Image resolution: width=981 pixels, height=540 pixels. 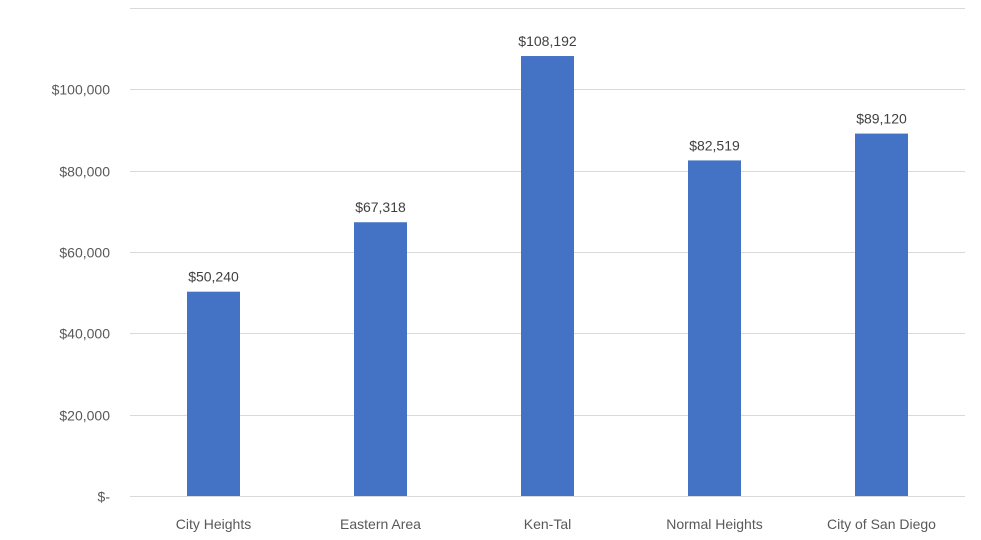 I want to click on y-axis-tick-labels: $- $20,000 $40,000 $60,000 $80,000 $100,000, so click(x=81, y=293).